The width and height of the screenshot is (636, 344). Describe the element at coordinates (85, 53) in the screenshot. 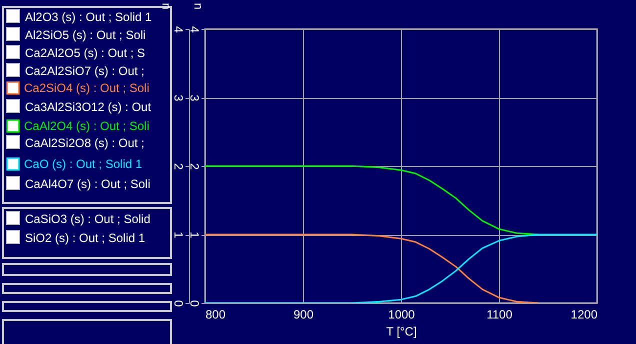

I see `text: Ca2Al2O5 (s) : Out ; S` at that location.